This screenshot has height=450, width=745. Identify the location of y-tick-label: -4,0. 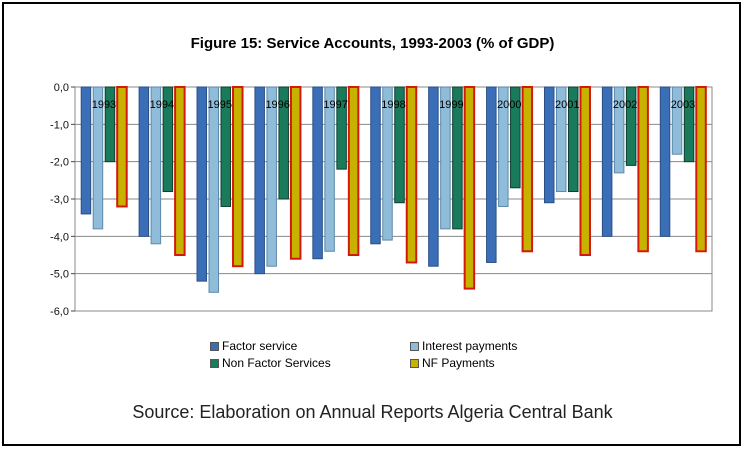
(59, 237).